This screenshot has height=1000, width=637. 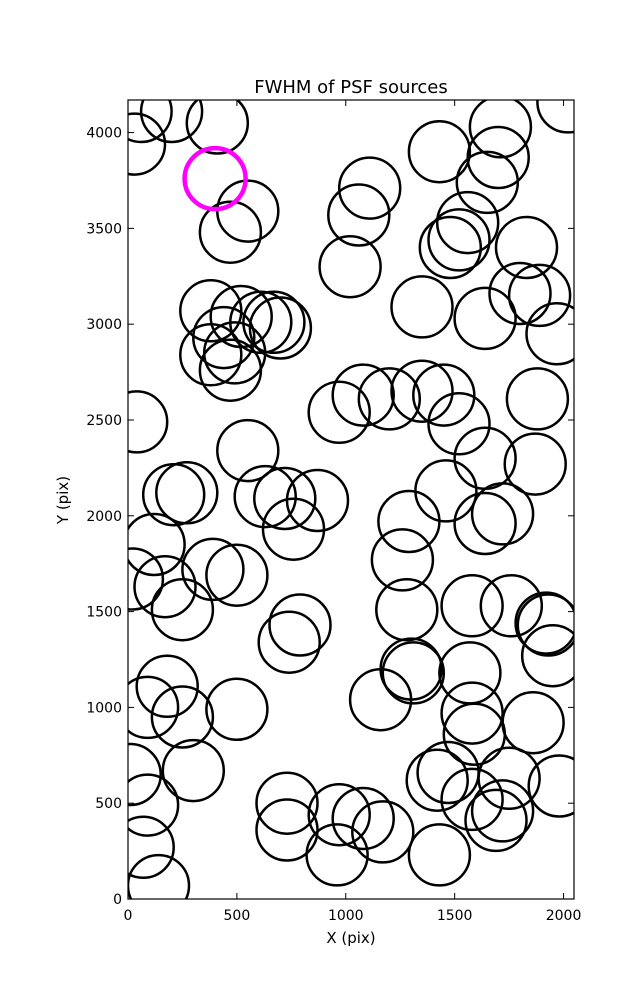 What do you see at coordinates (350, 938) in the screenshot?
I see `x-axis-label: X (pix)` at bounding box center [350, 938].